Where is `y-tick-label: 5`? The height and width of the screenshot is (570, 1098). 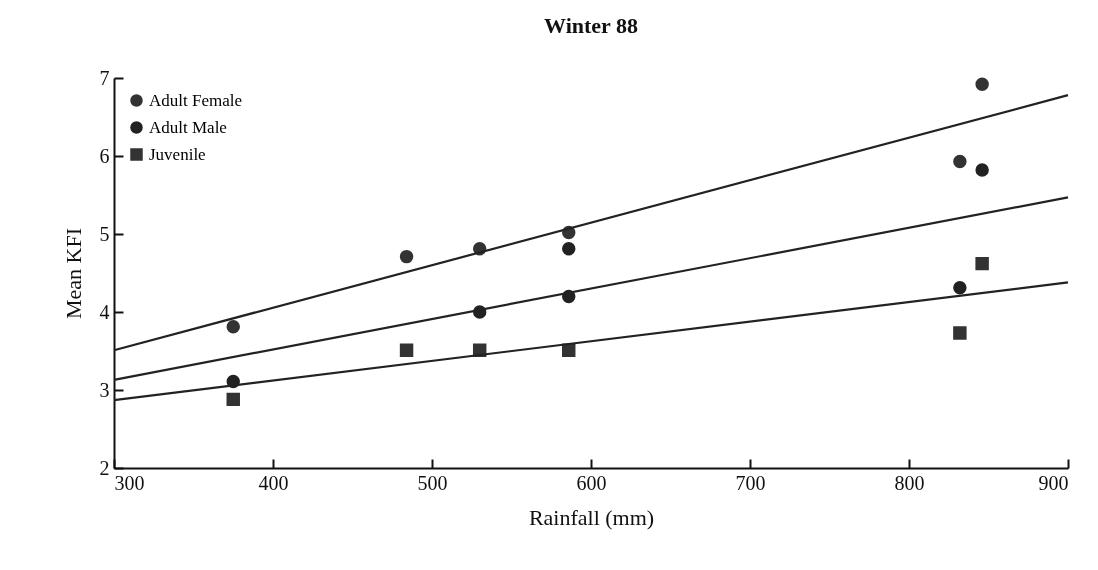 y-tick-label: 5 is located at coordinates (104, 233).